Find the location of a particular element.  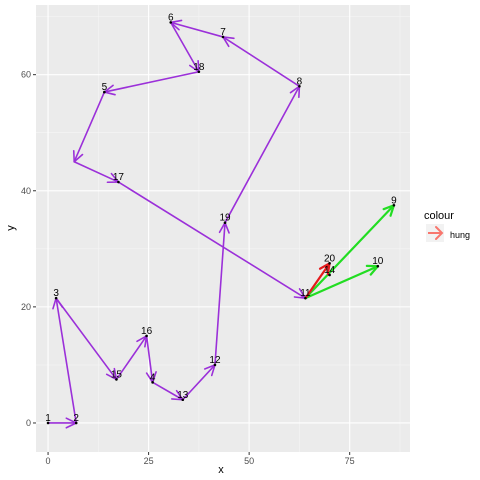

point-label: 8 is located at coordinates (300, 81).